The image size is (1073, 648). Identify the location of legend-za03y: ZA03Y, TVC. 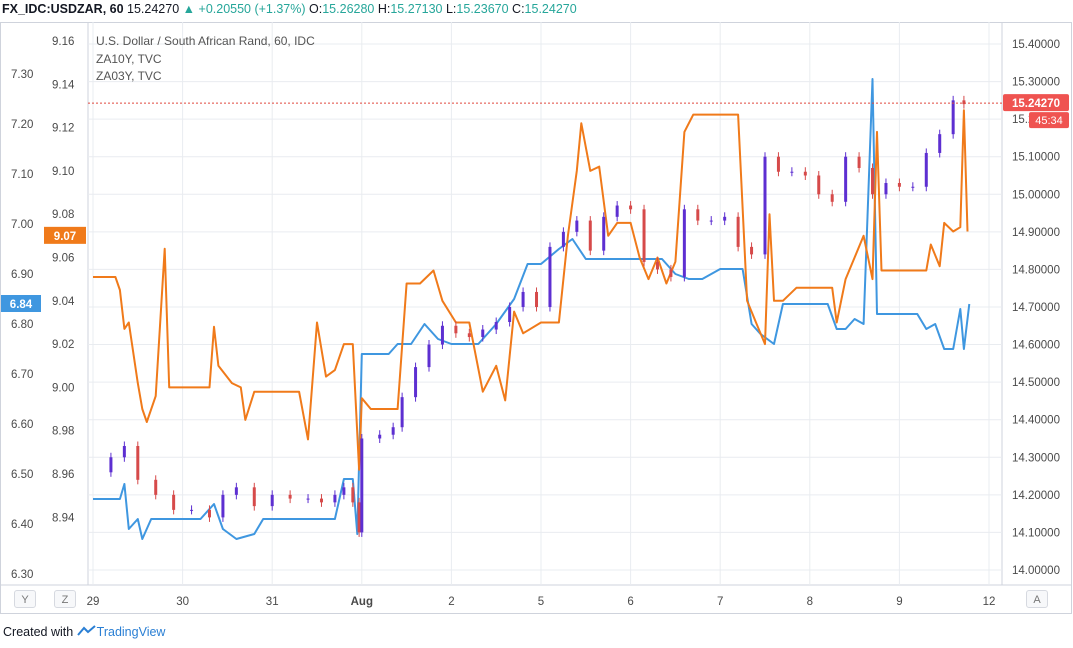
(129, 76).